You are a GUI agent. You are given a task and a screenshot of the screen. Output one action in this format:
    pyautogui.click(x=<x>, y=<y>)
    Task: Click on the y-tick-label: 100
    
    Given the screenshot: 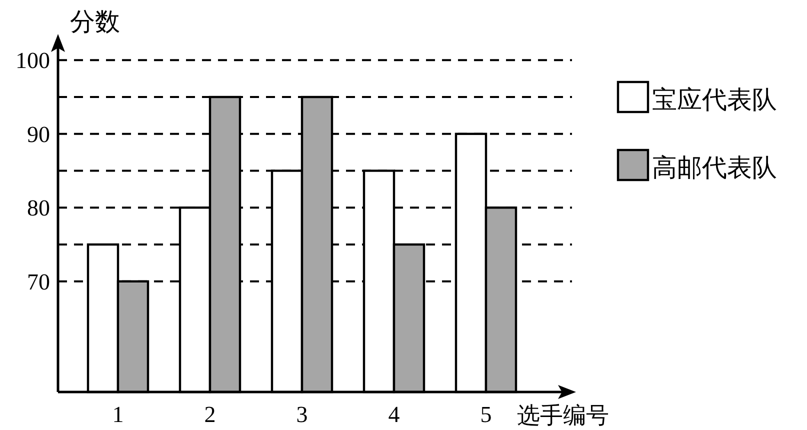 What is the action you would take?
    pyautogui.click(x=33, y=61)
    